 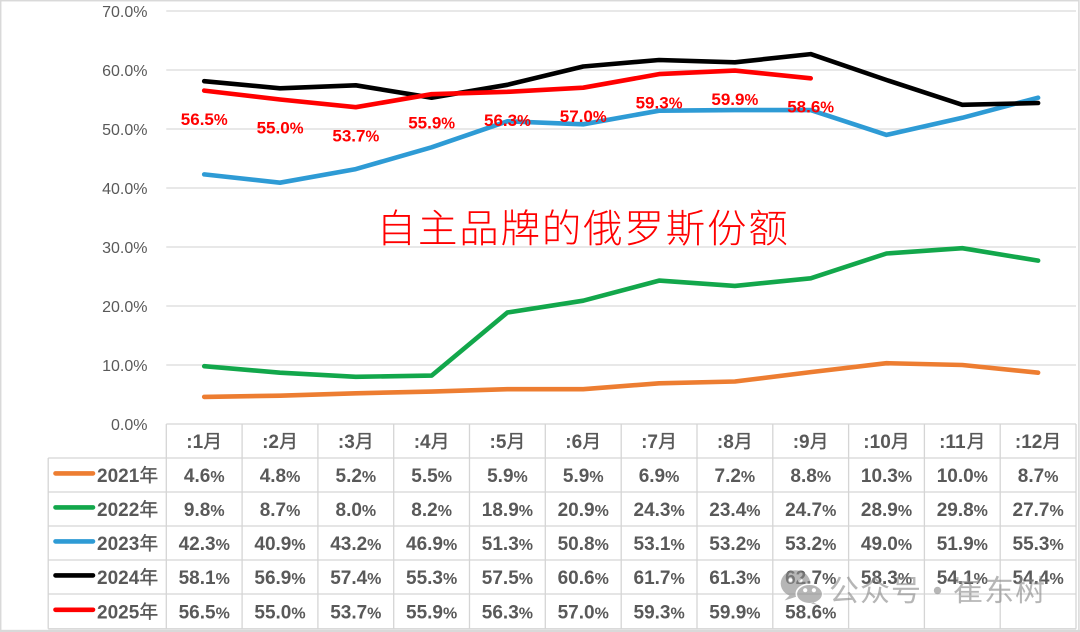 I want to click on svg-text: 9.8%, so click(x=204, y=510).